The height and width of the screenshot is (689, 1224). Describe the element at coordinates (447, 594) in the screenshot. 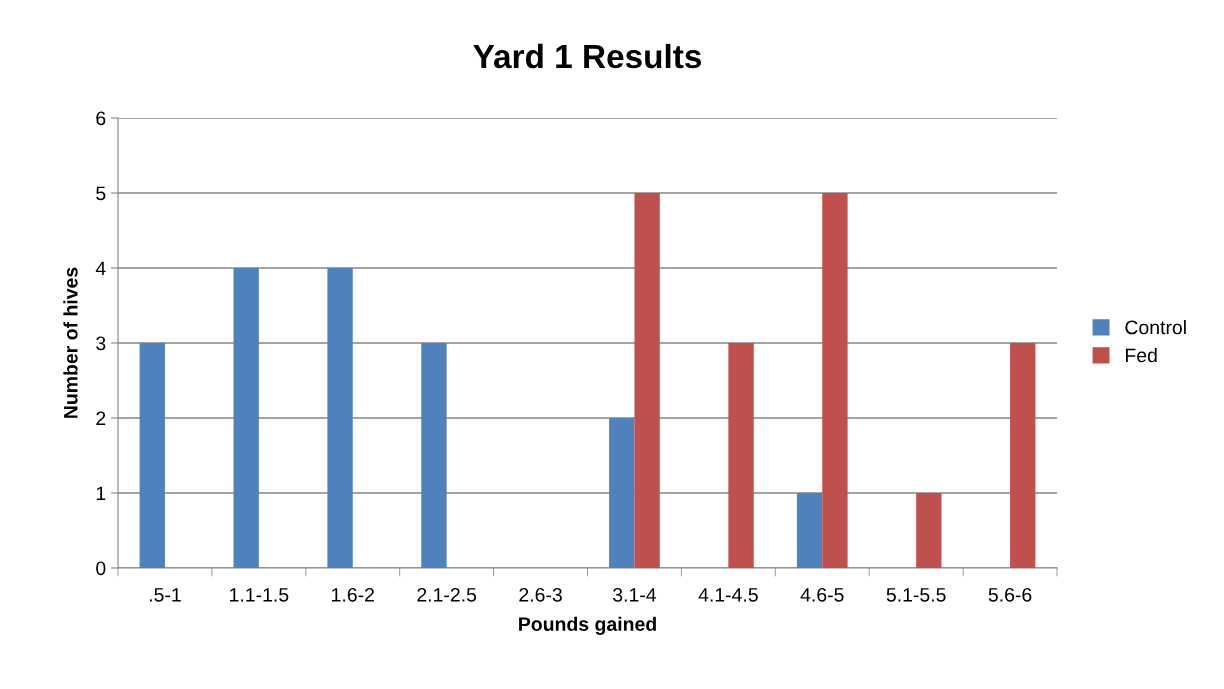

I see `x-tick-label: 2.1-2.5` at that location.